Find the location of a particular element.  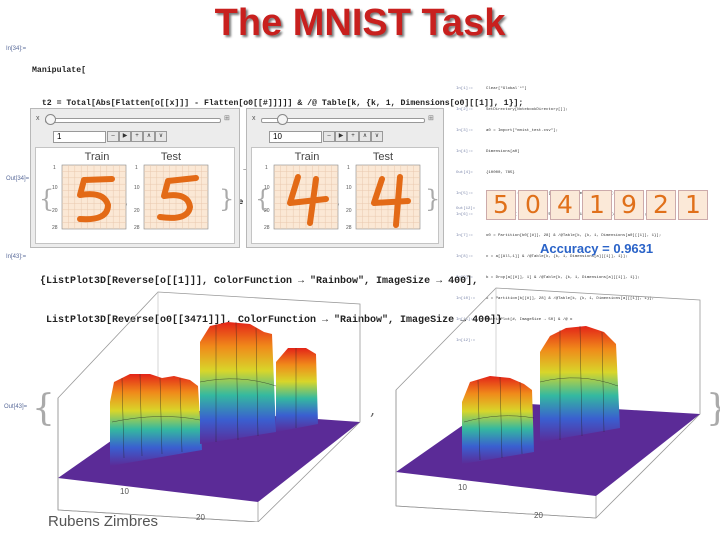

digit-strip: 5 0 4 1 9 2 1 is located at coordinates (601, 207).